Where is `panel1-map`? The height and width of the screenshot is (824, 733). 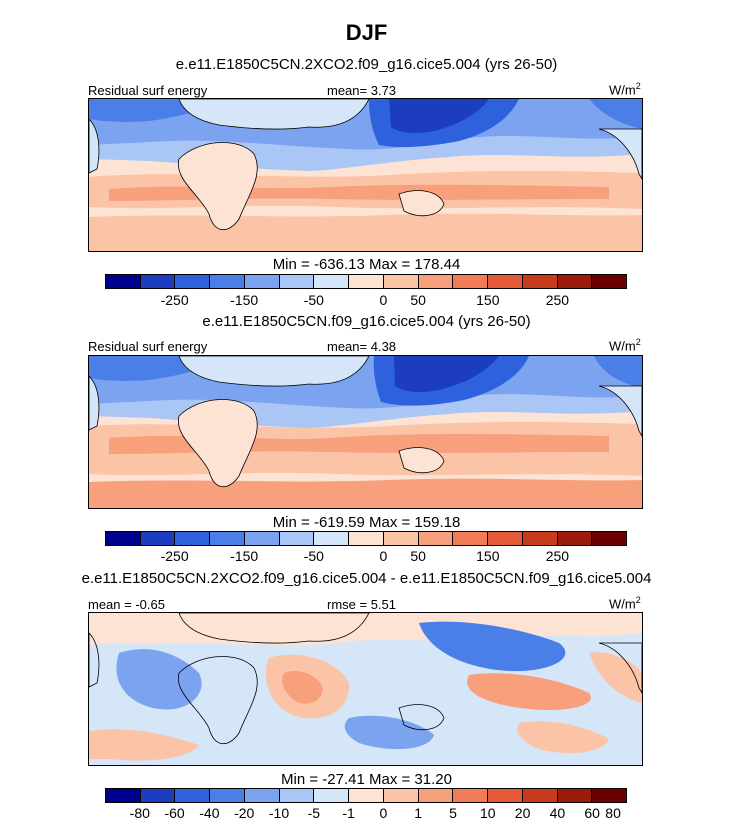
panel1-map is located at coordinates (365, 175).